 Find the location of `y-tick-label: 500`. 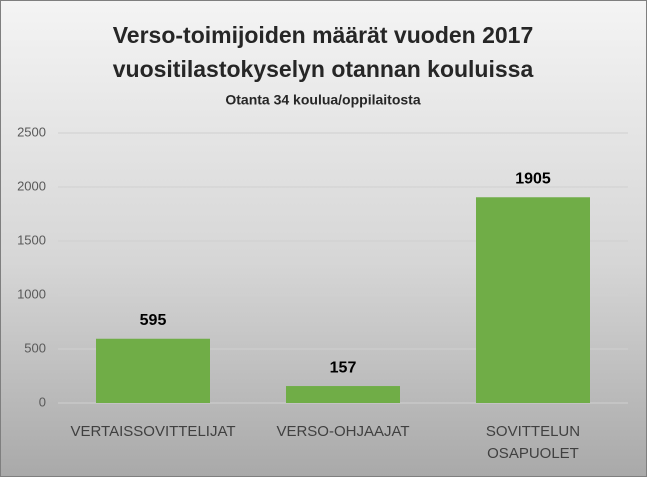

y-tick-label: 500 is located at coordinates (35, 347).